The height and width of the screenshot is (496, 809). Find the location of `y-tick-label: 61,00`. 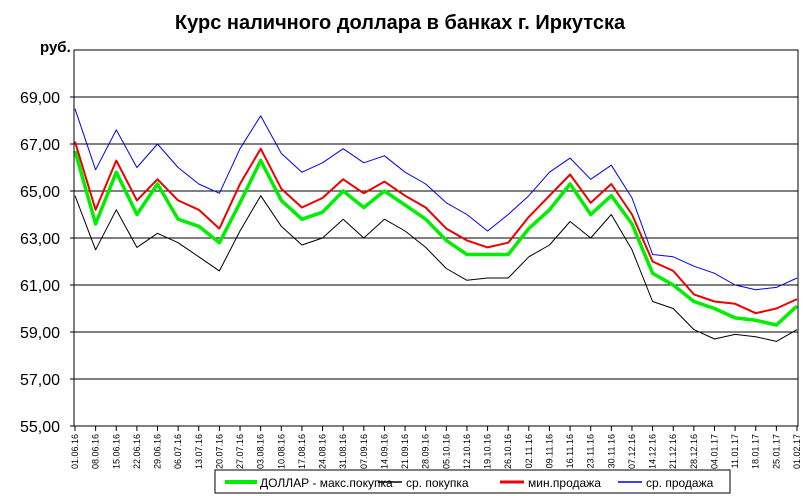

y-tick-label: 61,00 is located at coordinates (40, 286).